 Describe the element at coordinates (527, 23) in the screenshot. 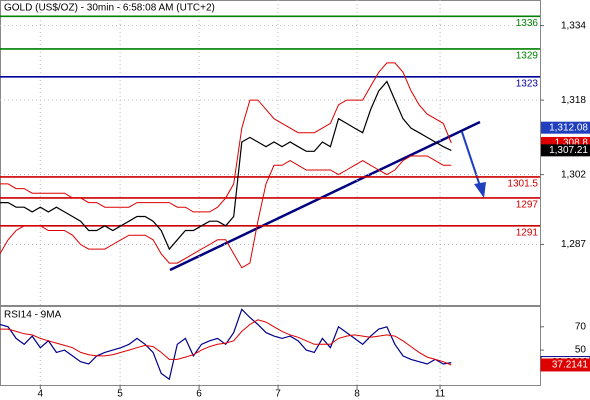

I see `level-label: 1336` at that location.